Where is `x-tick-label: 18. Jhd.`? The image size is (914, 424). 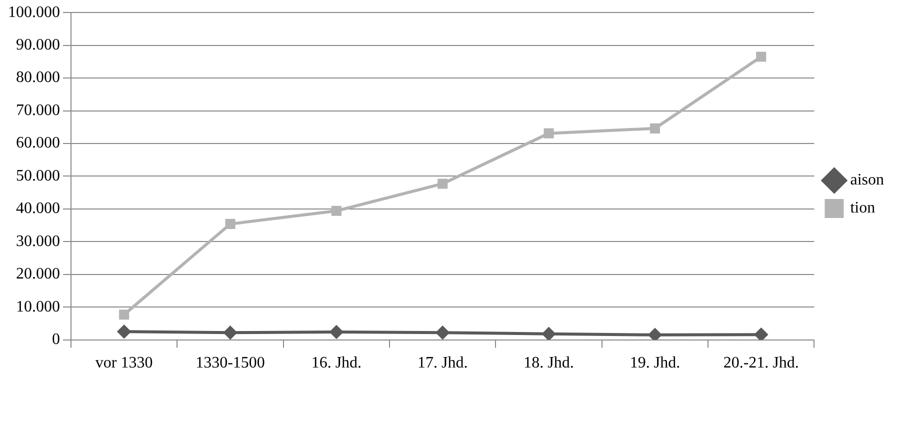
x-tick-label: 18. Jhd. is located at coordinates (549, 363).